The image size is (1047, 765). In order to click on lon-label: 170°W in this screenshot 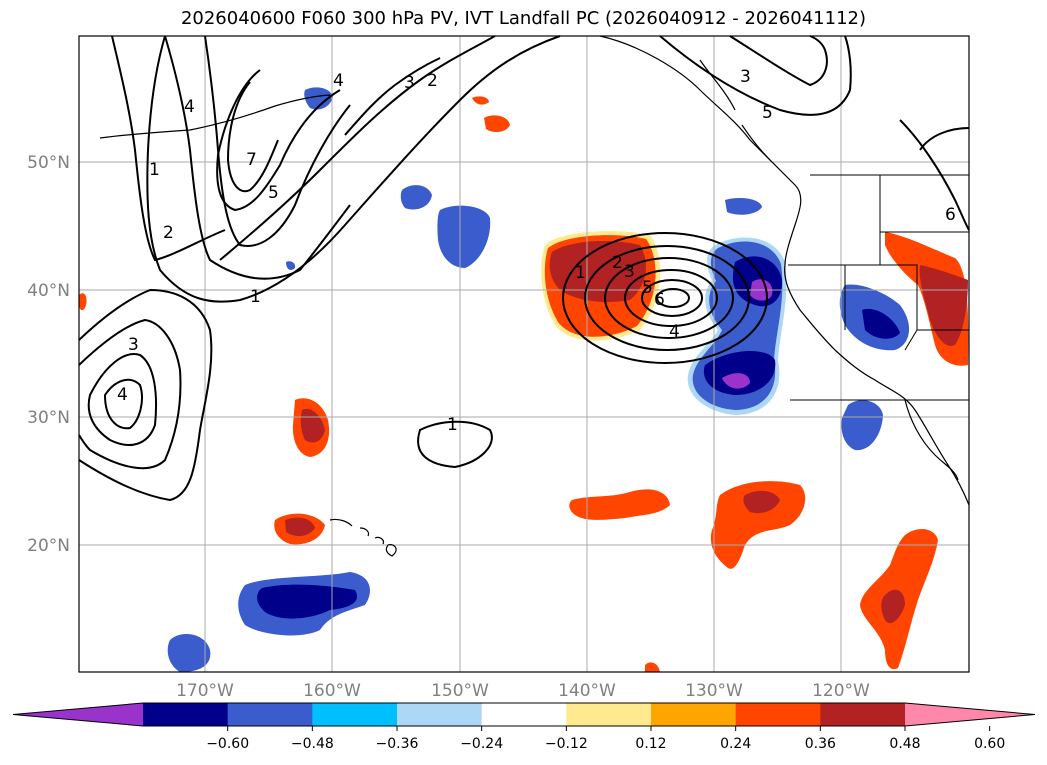, I will do `click(205, 691)`.